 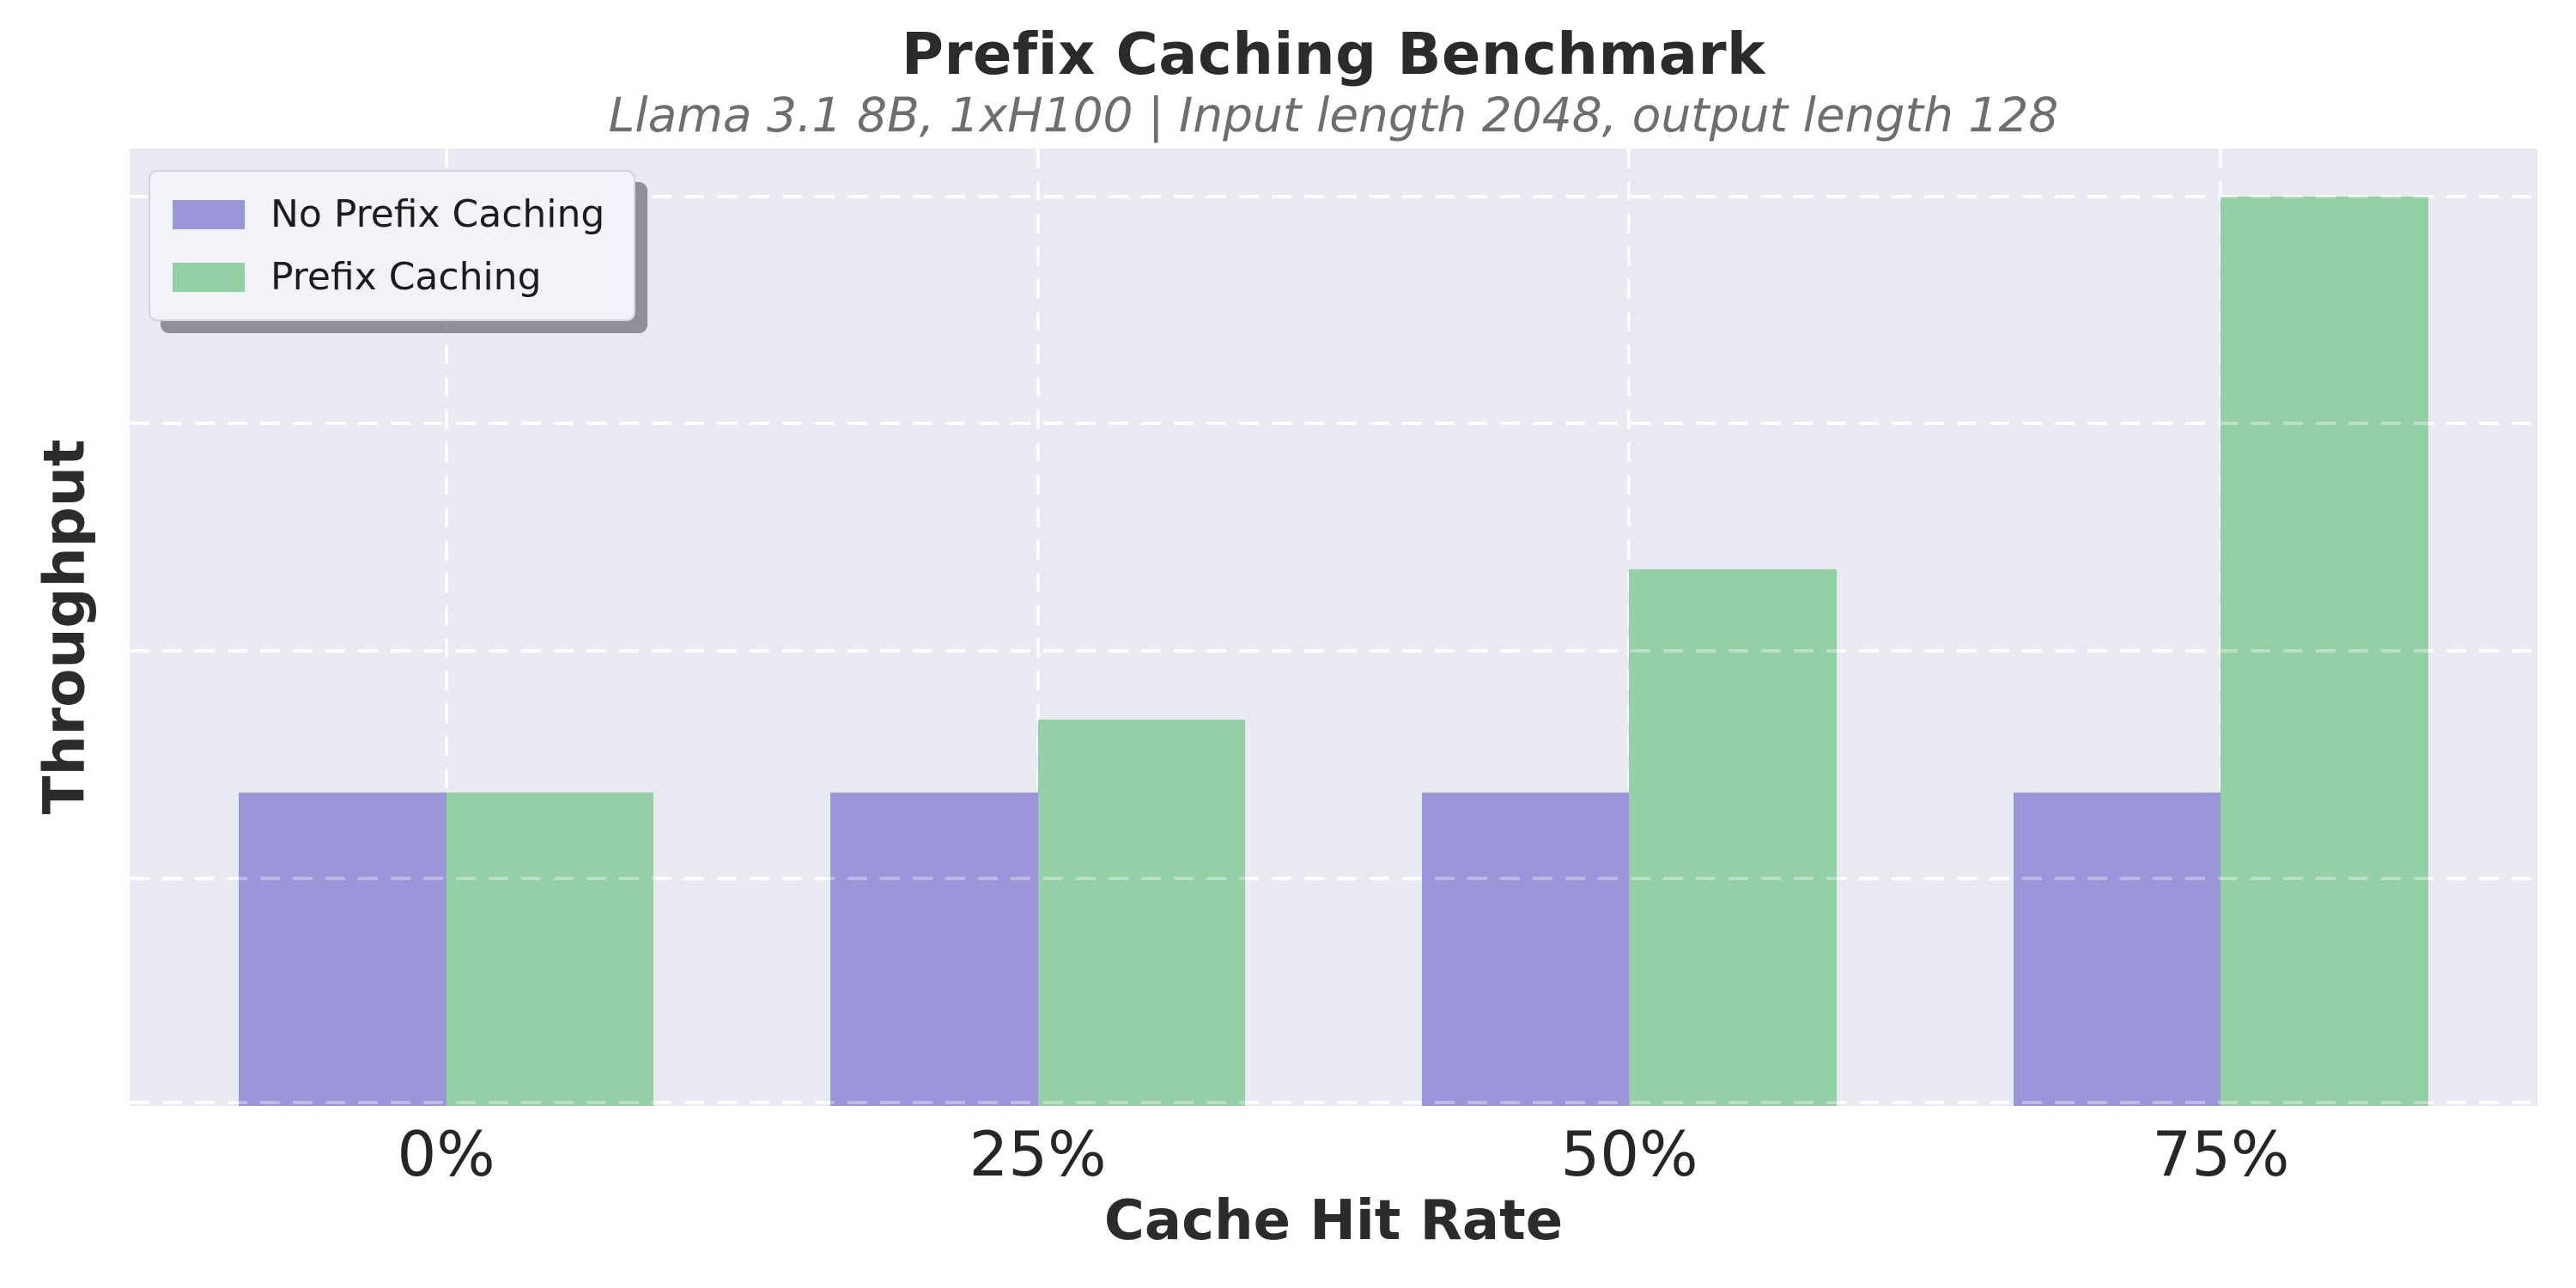 I want to click on bar-prefix-caching-75%, so click(x=2324, y=651).